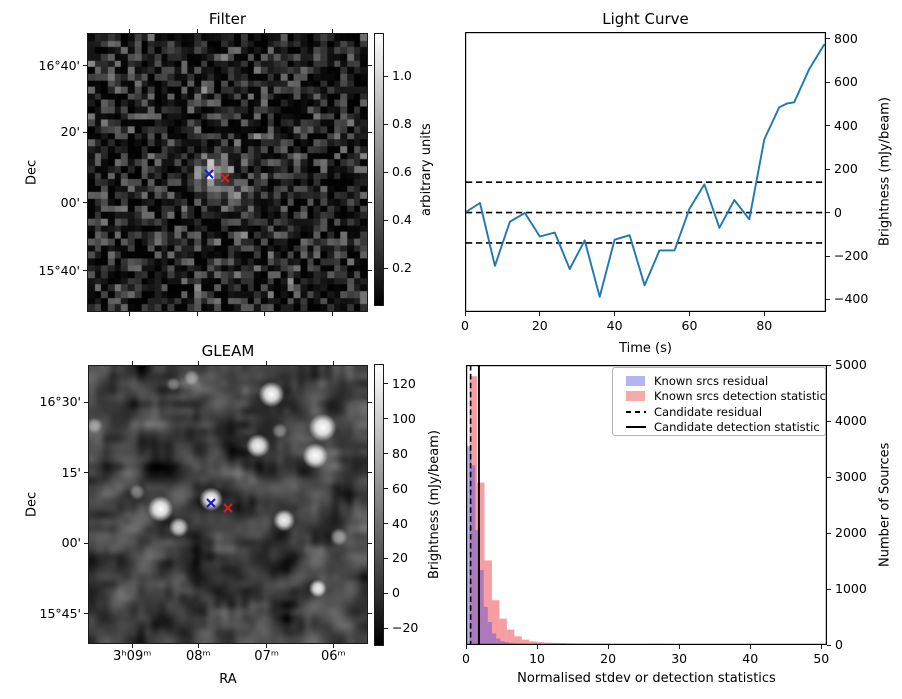  Describe the element at coordinates (608, 658) in the screenshot. I see `histogram-xtick-label: 20` at that location.